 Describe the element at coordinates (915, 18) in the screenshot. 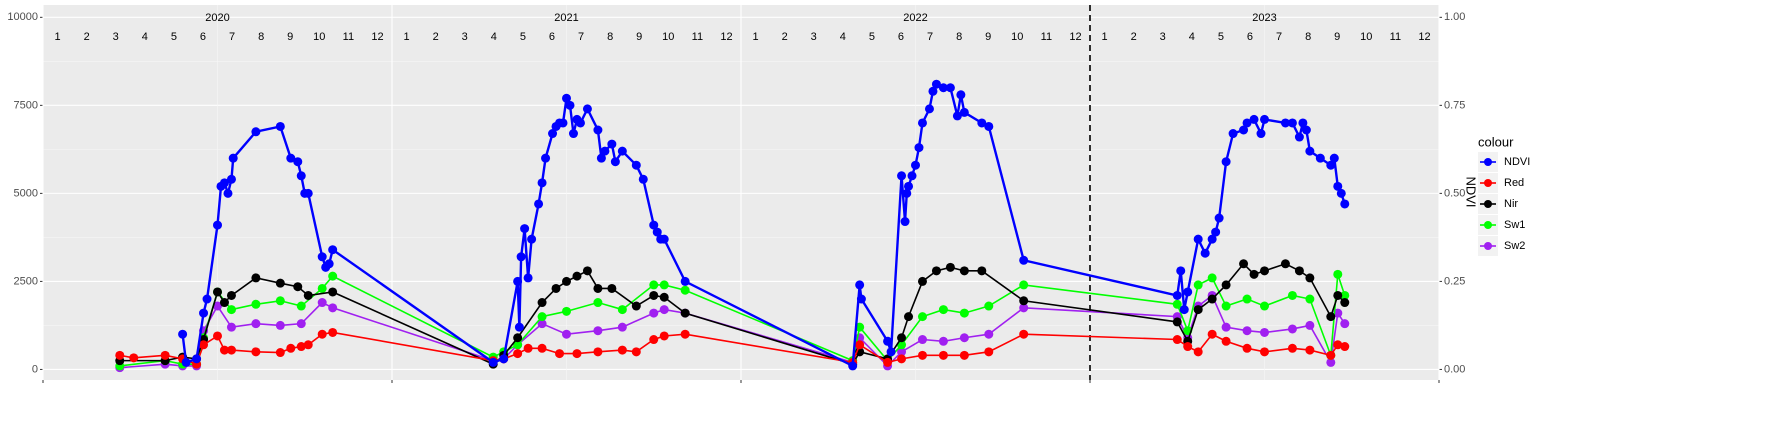

I see `year-label: 2022` at that location.